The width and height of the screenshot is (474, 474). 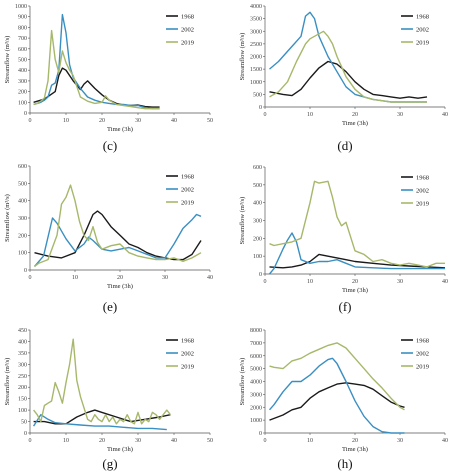 What do you see at coordinates (256, 357) in the screenshot?
I see `y-tick-label: 6000` at bounding box center [256, 357].